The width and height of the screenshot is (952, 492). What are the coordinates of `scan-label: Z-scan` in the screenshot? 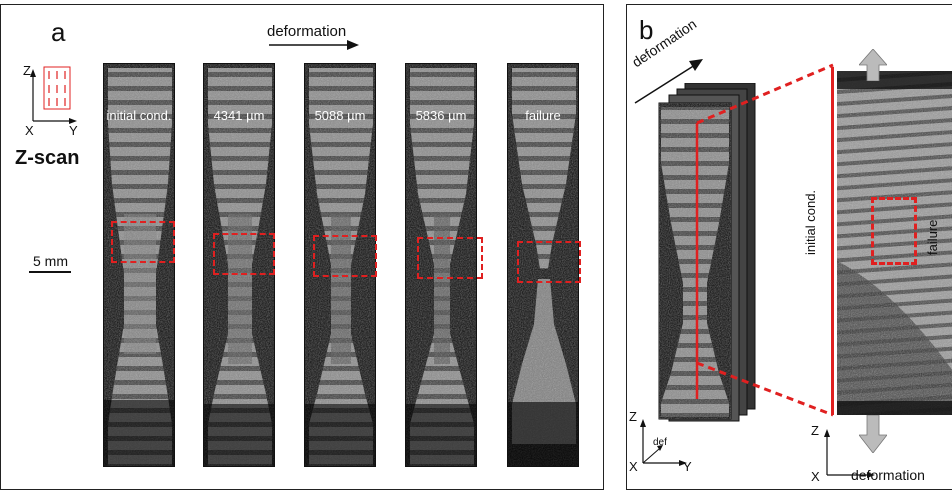 It's located at (47, 158).